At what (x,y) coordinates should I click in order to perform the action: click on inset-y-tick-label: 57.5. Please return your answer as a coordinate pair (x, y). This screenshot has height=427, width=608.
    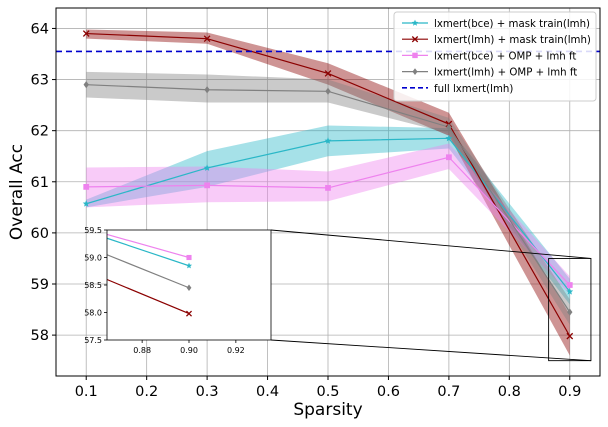
    Looking at the image, I should click on (93, 340).